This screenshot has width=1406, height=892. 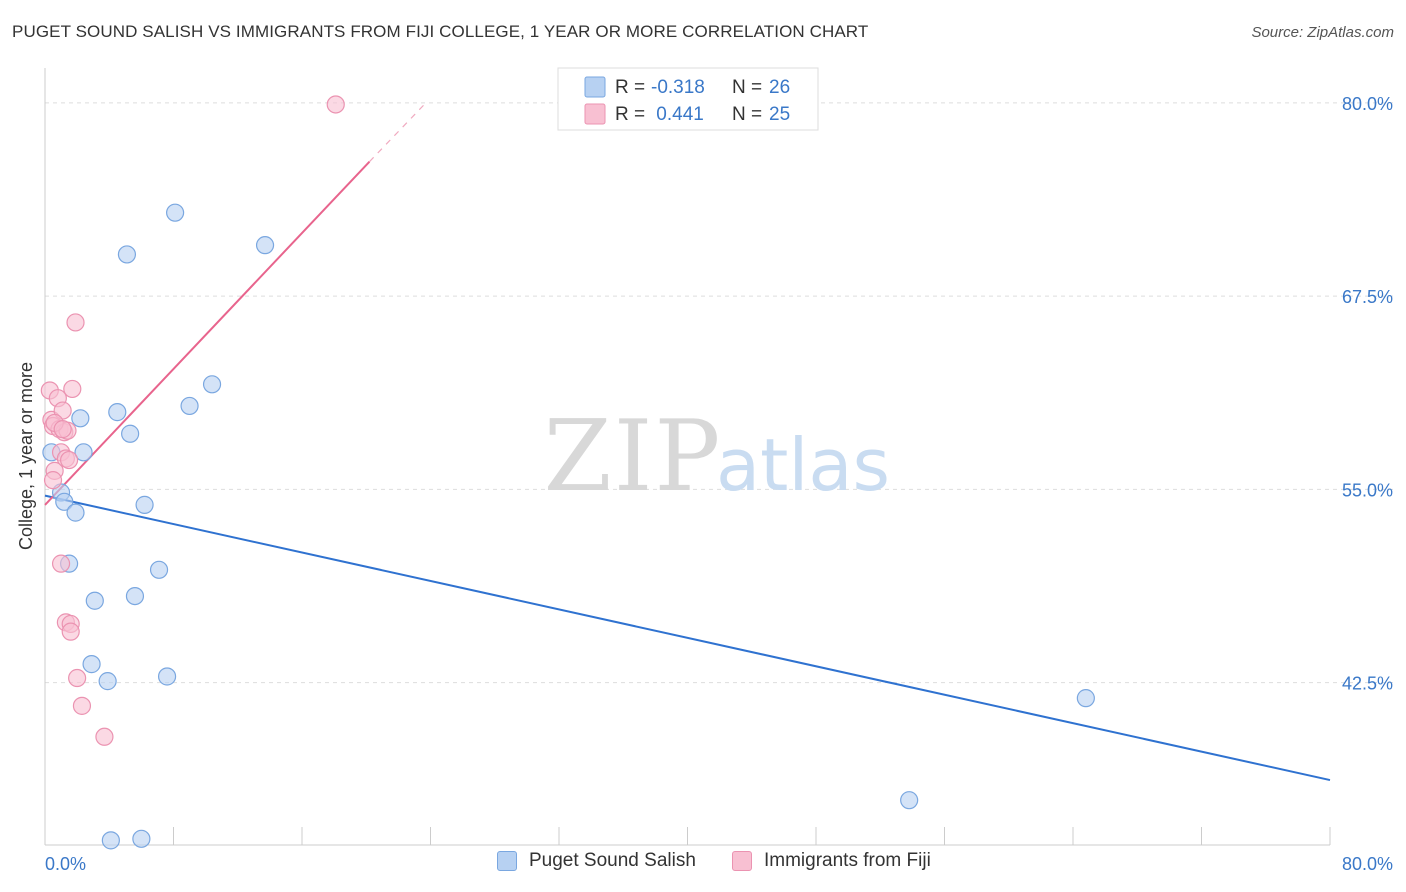 I want to click on legend-n-value: 26, so click(x=779, y=87).